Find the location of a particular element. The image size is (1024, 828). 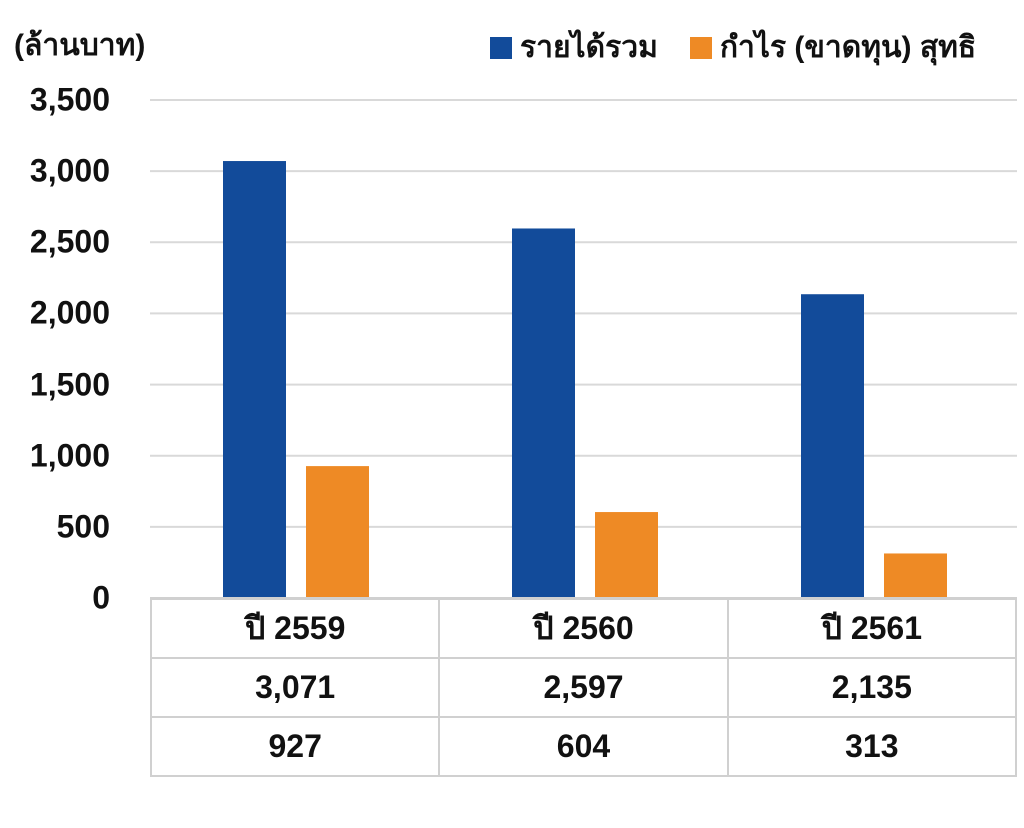

legend-item-revenue: รายได้รวม is located at coordinates (574, 47).